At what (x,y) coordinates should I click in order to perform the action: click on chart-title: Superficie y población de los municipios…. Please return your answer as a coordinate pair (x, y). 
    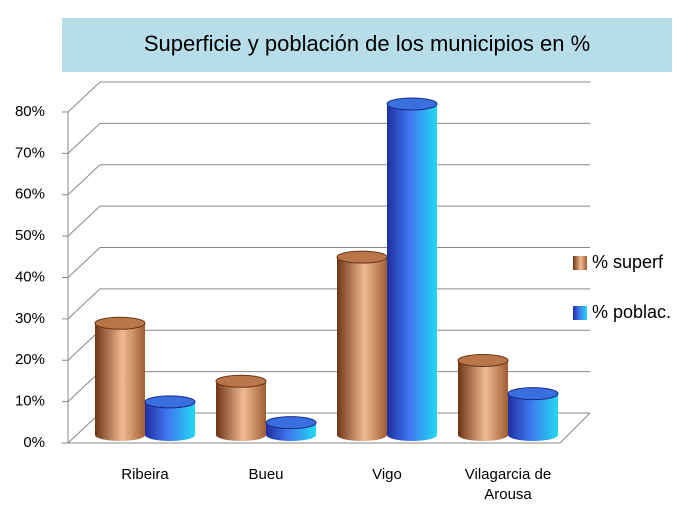
    Looking at the image, I should click on (367, 43).